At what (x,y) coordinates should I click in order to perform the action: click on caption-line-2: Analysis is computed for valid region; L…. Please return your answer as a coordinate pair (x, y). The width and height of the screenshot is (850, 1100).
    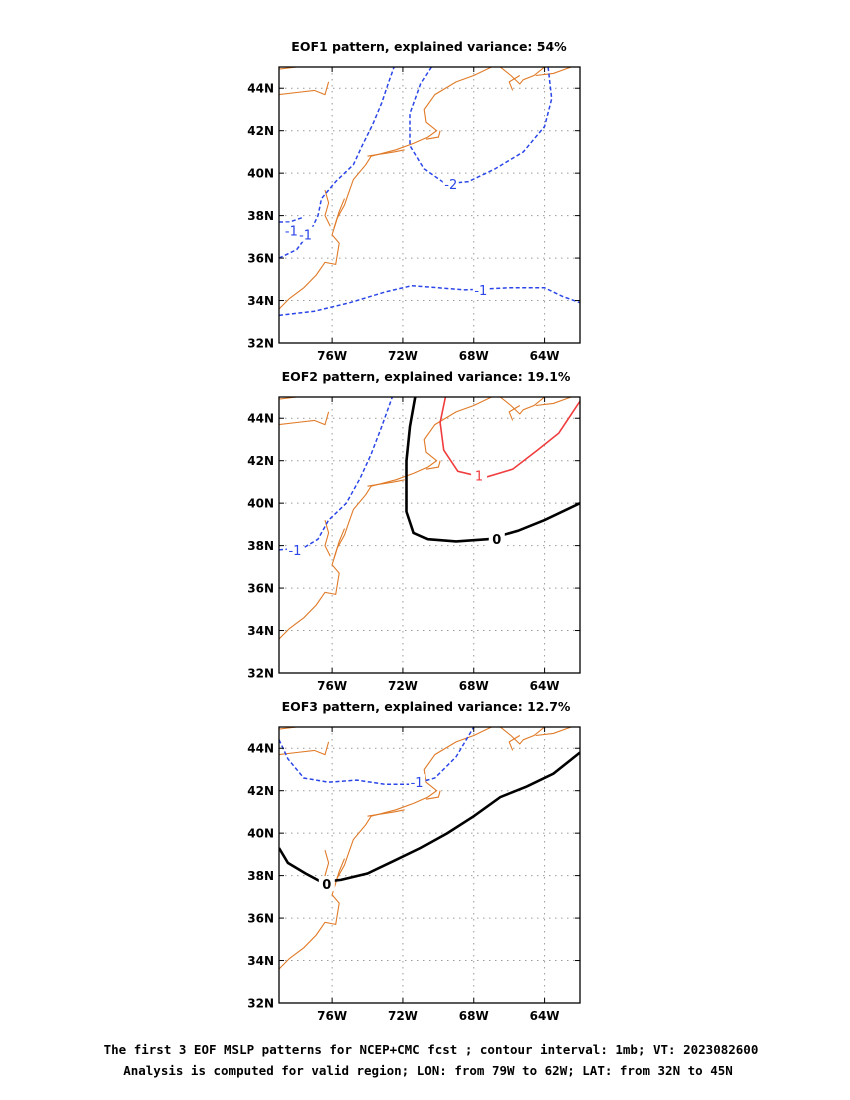
    Looking at the image, I should click on (428, 1070).